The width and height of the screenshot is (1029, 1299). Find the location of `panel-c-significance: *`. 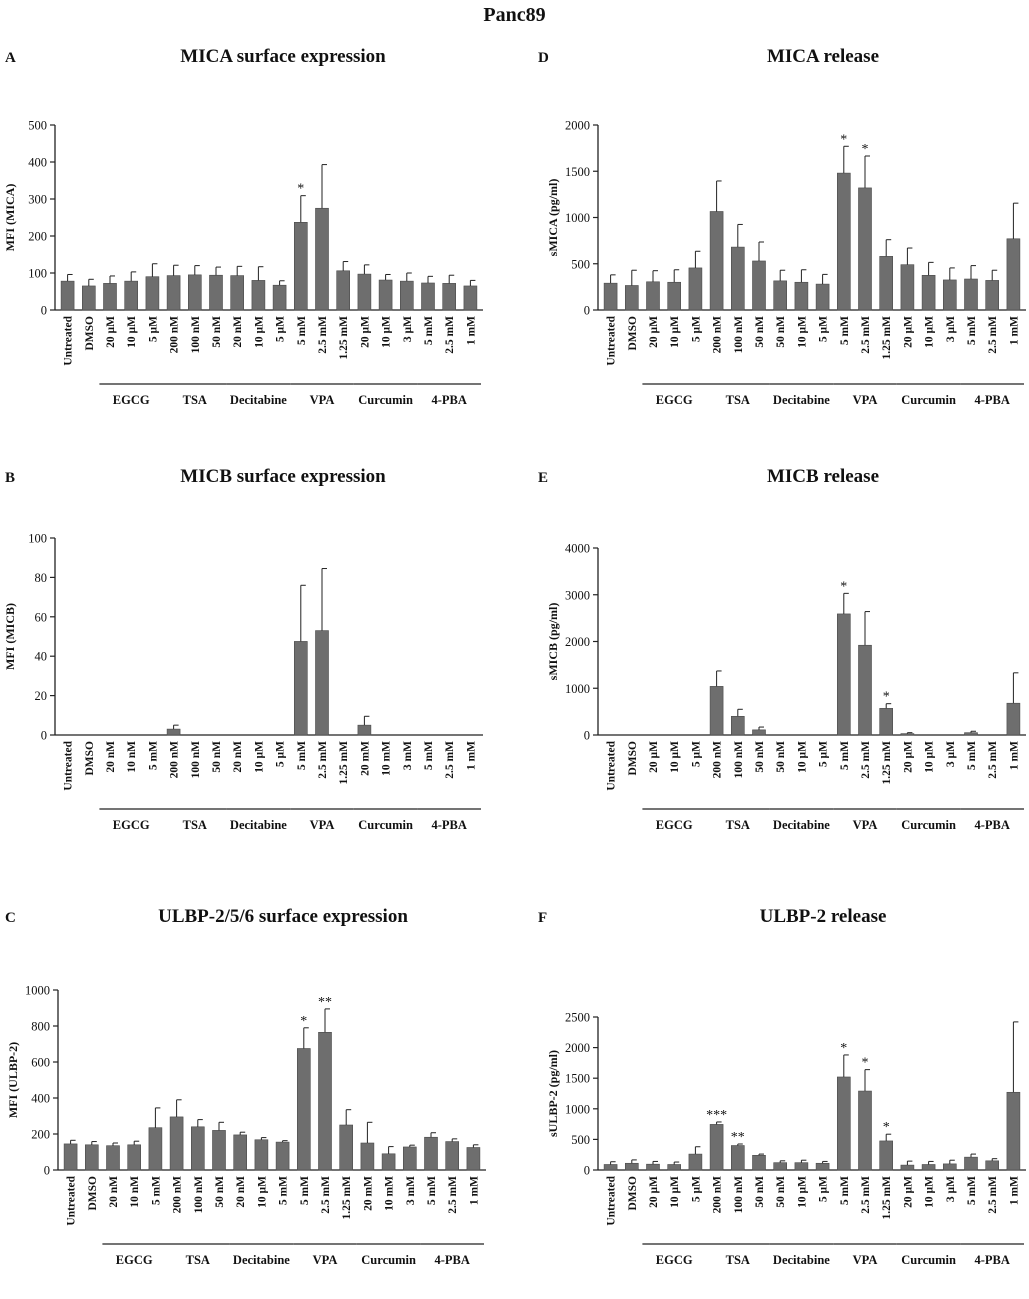

panel-c-significance: * is located at coordinates (303, 1021).